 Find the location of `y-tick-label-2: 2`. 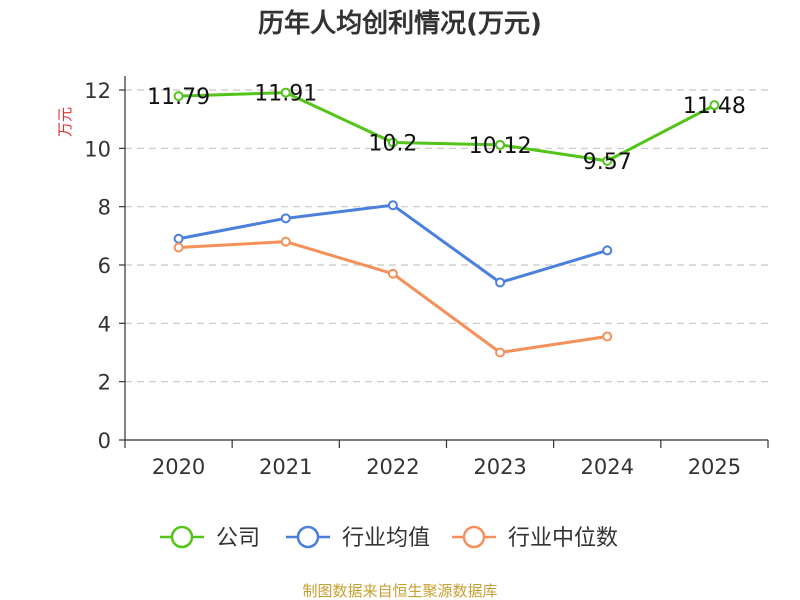

y-tick-label-2: 2 is located at coordinates (104, 383).